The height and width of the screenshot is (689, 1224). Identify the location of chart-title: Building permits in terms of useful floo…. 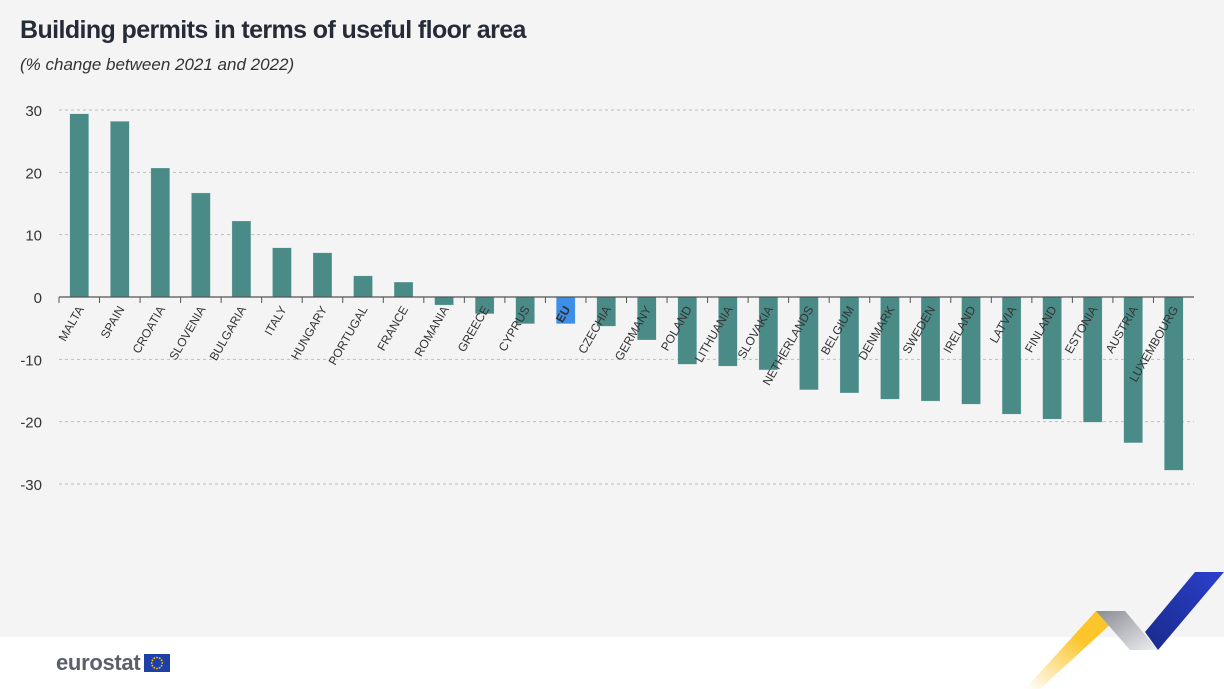
(273, 30).